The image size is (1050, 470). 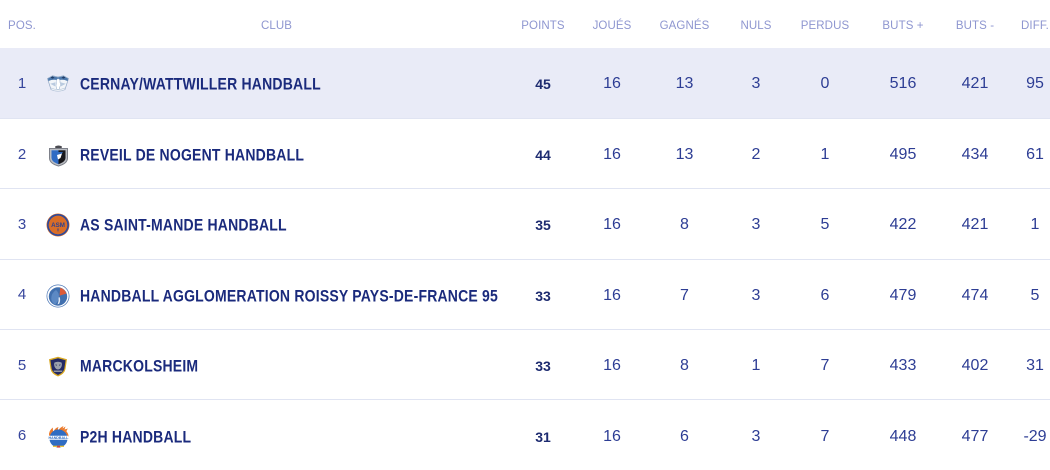 What do you see at coordinates (58, 438) in the screenshot?
I see `svg-text: HANDBALL` at bounding box center [58, 438].